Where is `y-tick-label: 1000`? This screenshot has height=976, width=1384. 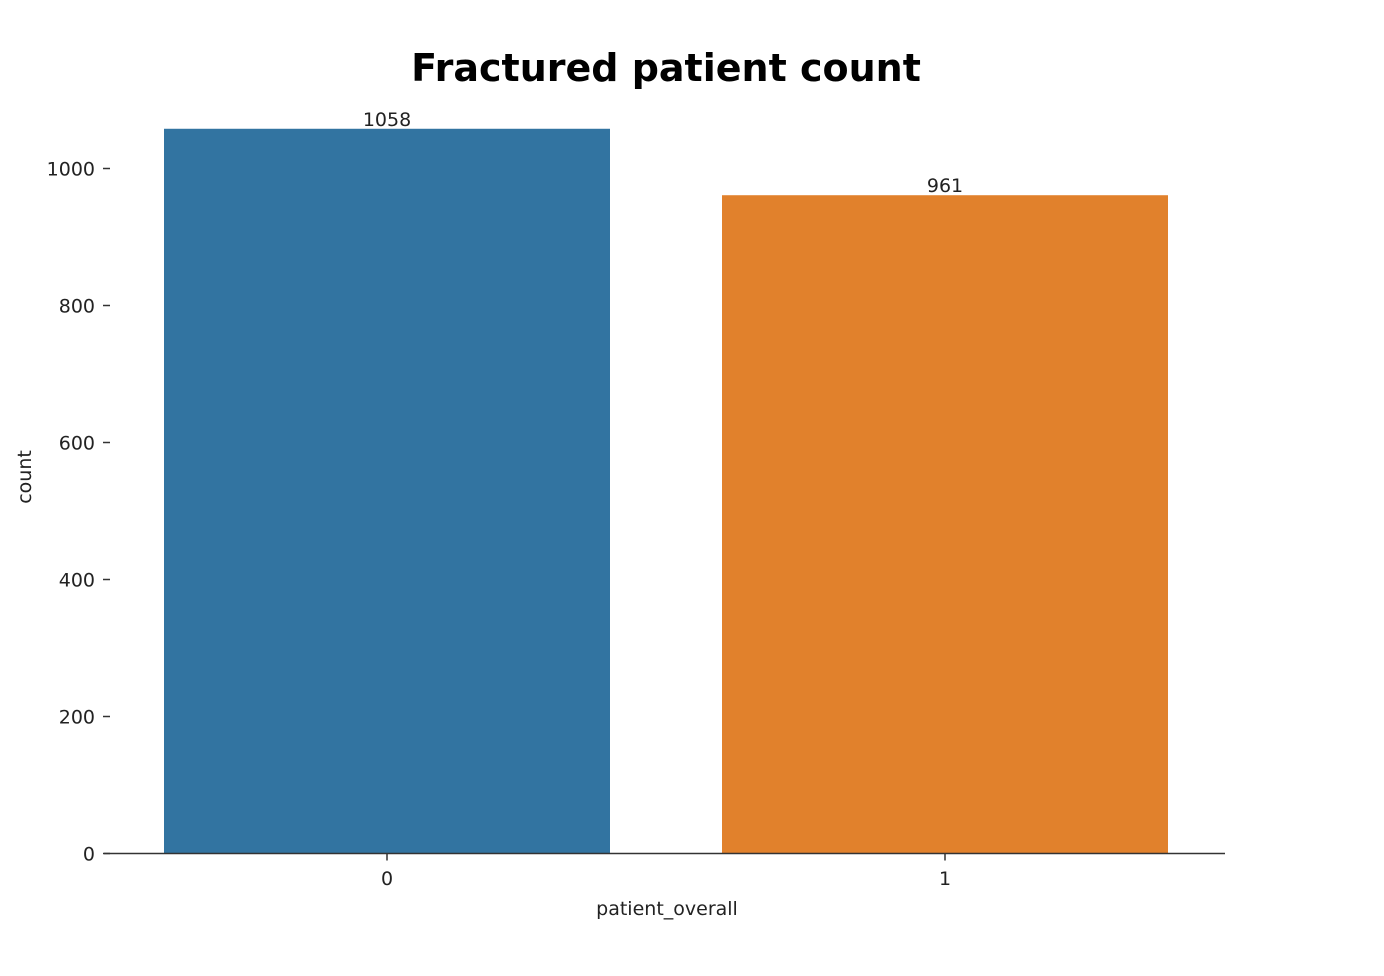 y-tick-label: 1000 is located at coordinates (71, 170).